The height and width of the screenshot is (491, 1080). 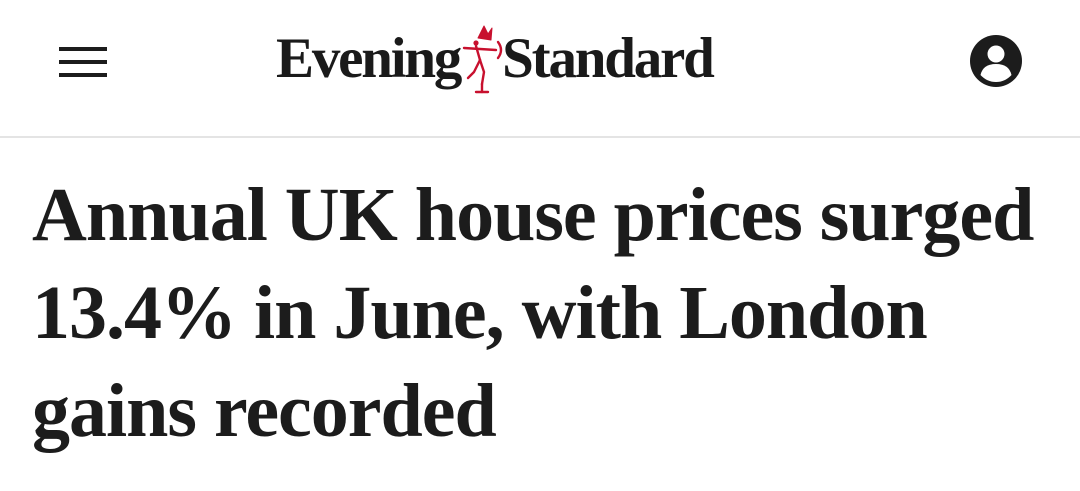 I want to click on user-account-icon, so click(x=996, y=61).